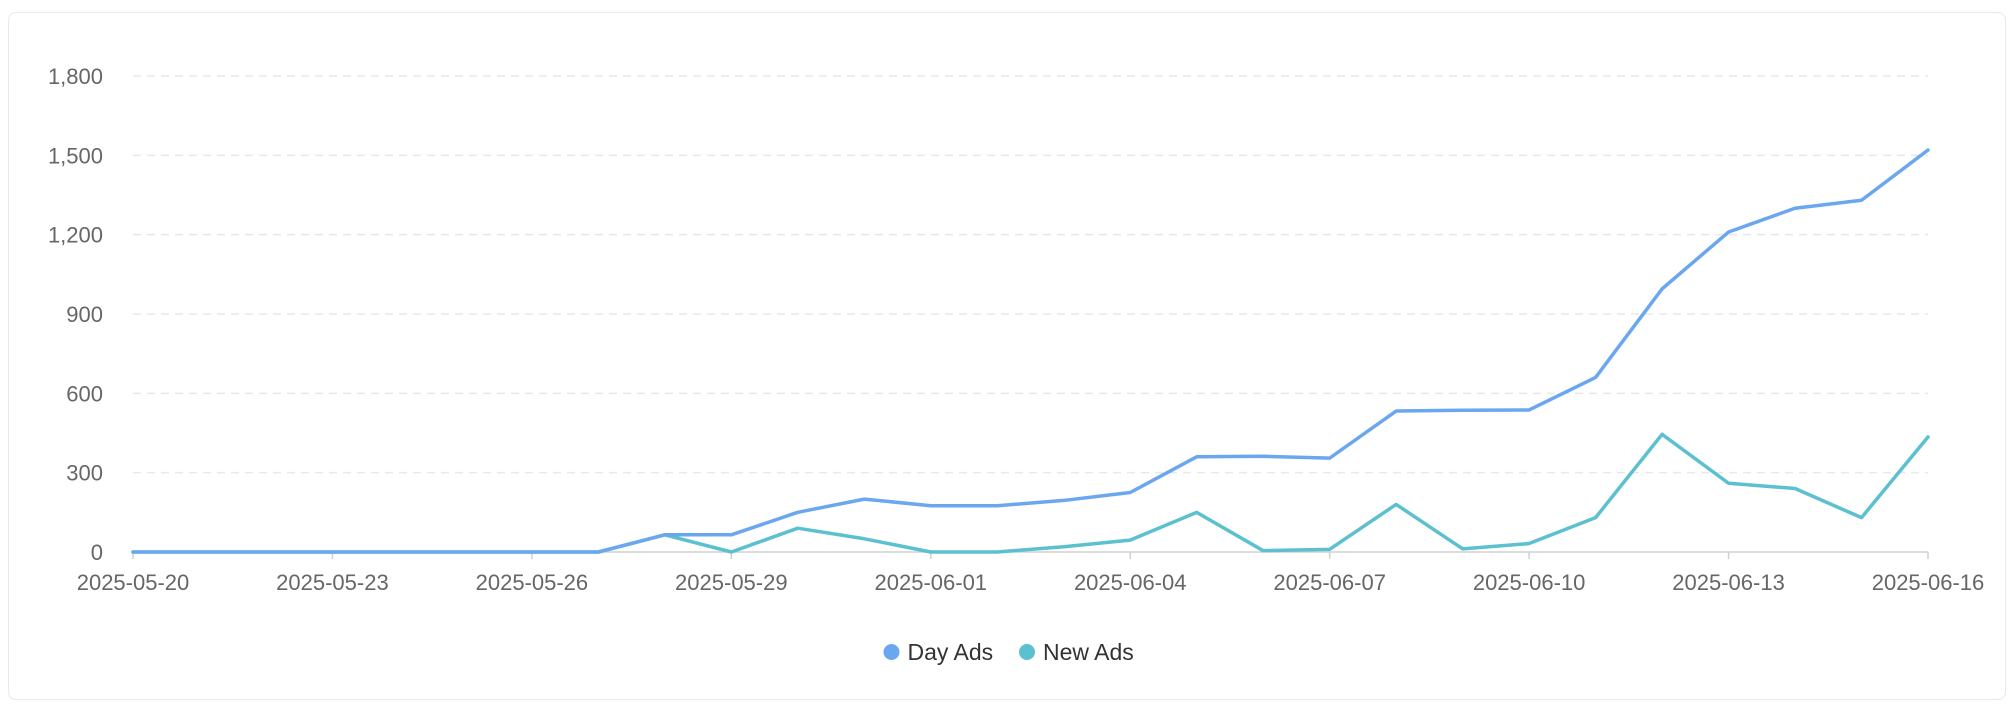  What do you see at coordinates (1529, 582) in the screenshot?
I see `x-tick-label: 2025-06-10` at bounding box center [1529, 582].